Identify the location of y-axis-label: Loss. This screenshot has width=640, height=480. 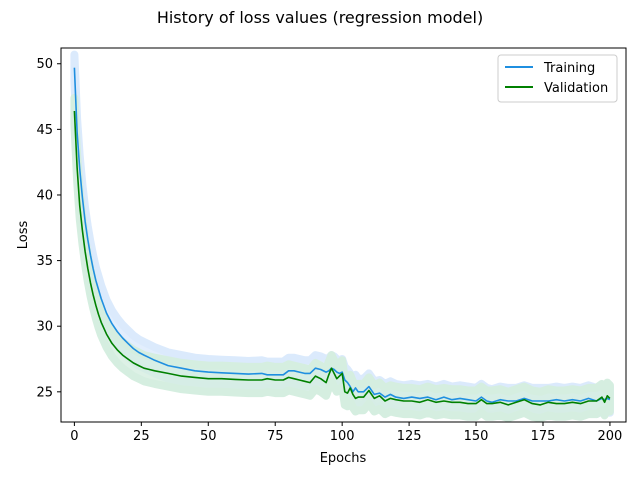
(23, 235).